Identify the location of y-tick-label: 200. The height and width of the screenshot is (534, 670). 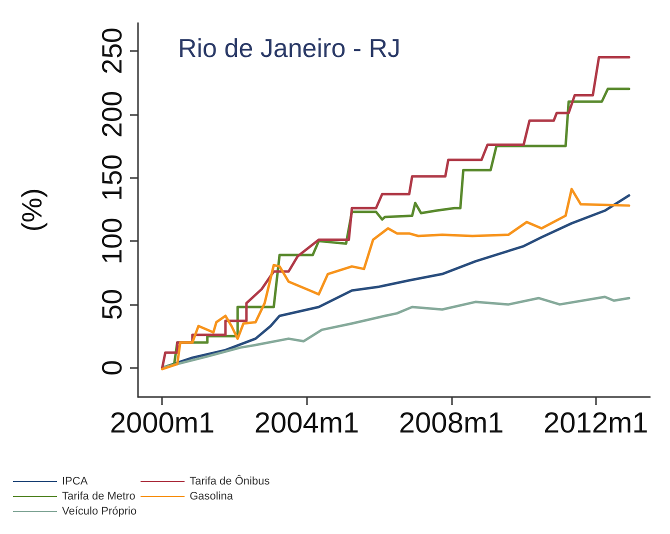
(112, 114).